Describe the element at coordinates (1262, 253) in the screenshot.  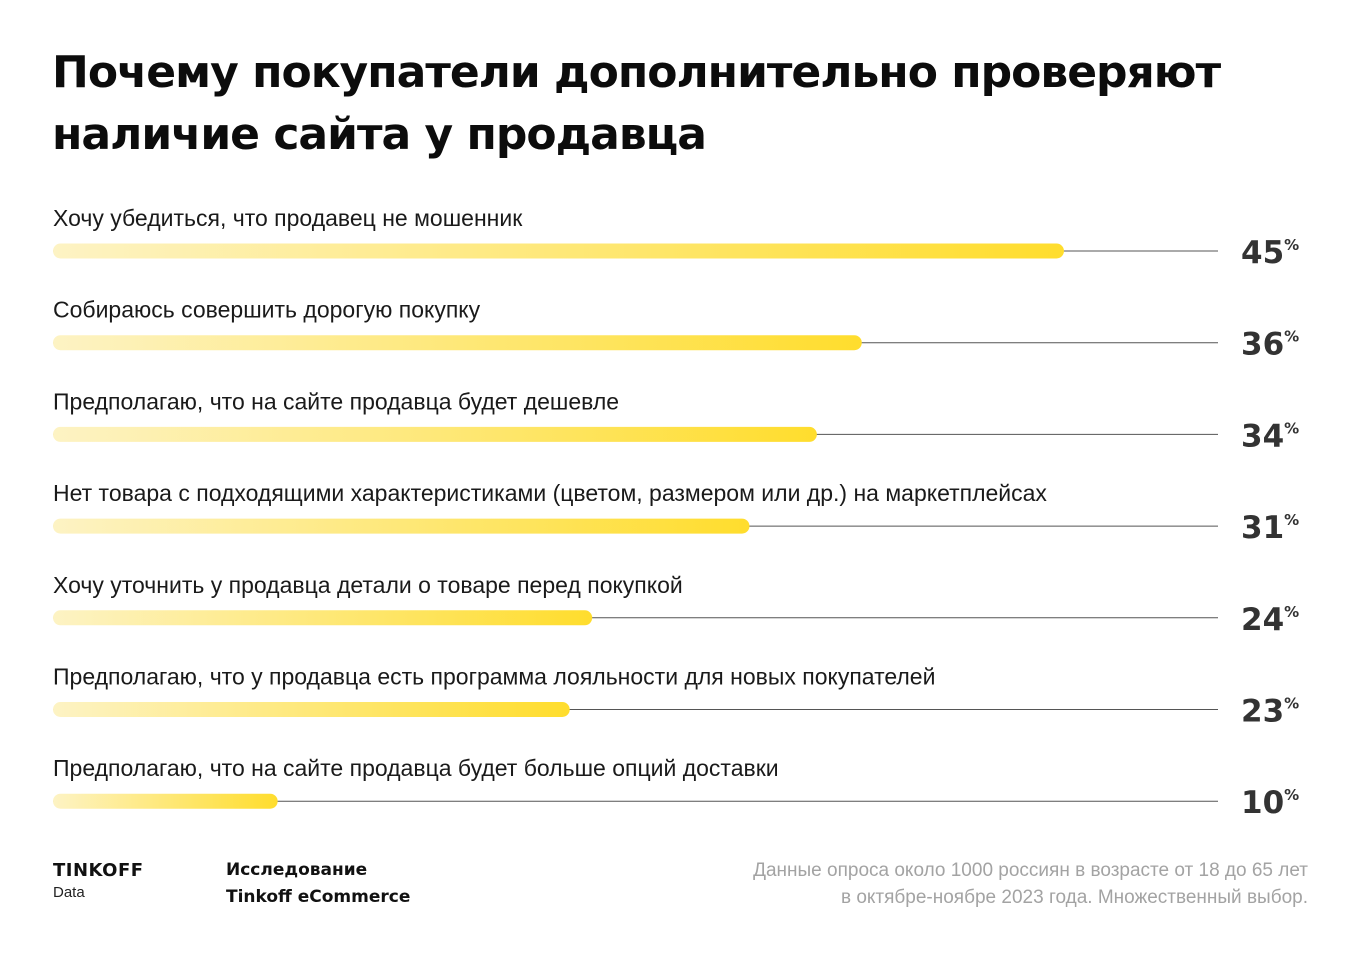
I see `value-number: 45` at that location.